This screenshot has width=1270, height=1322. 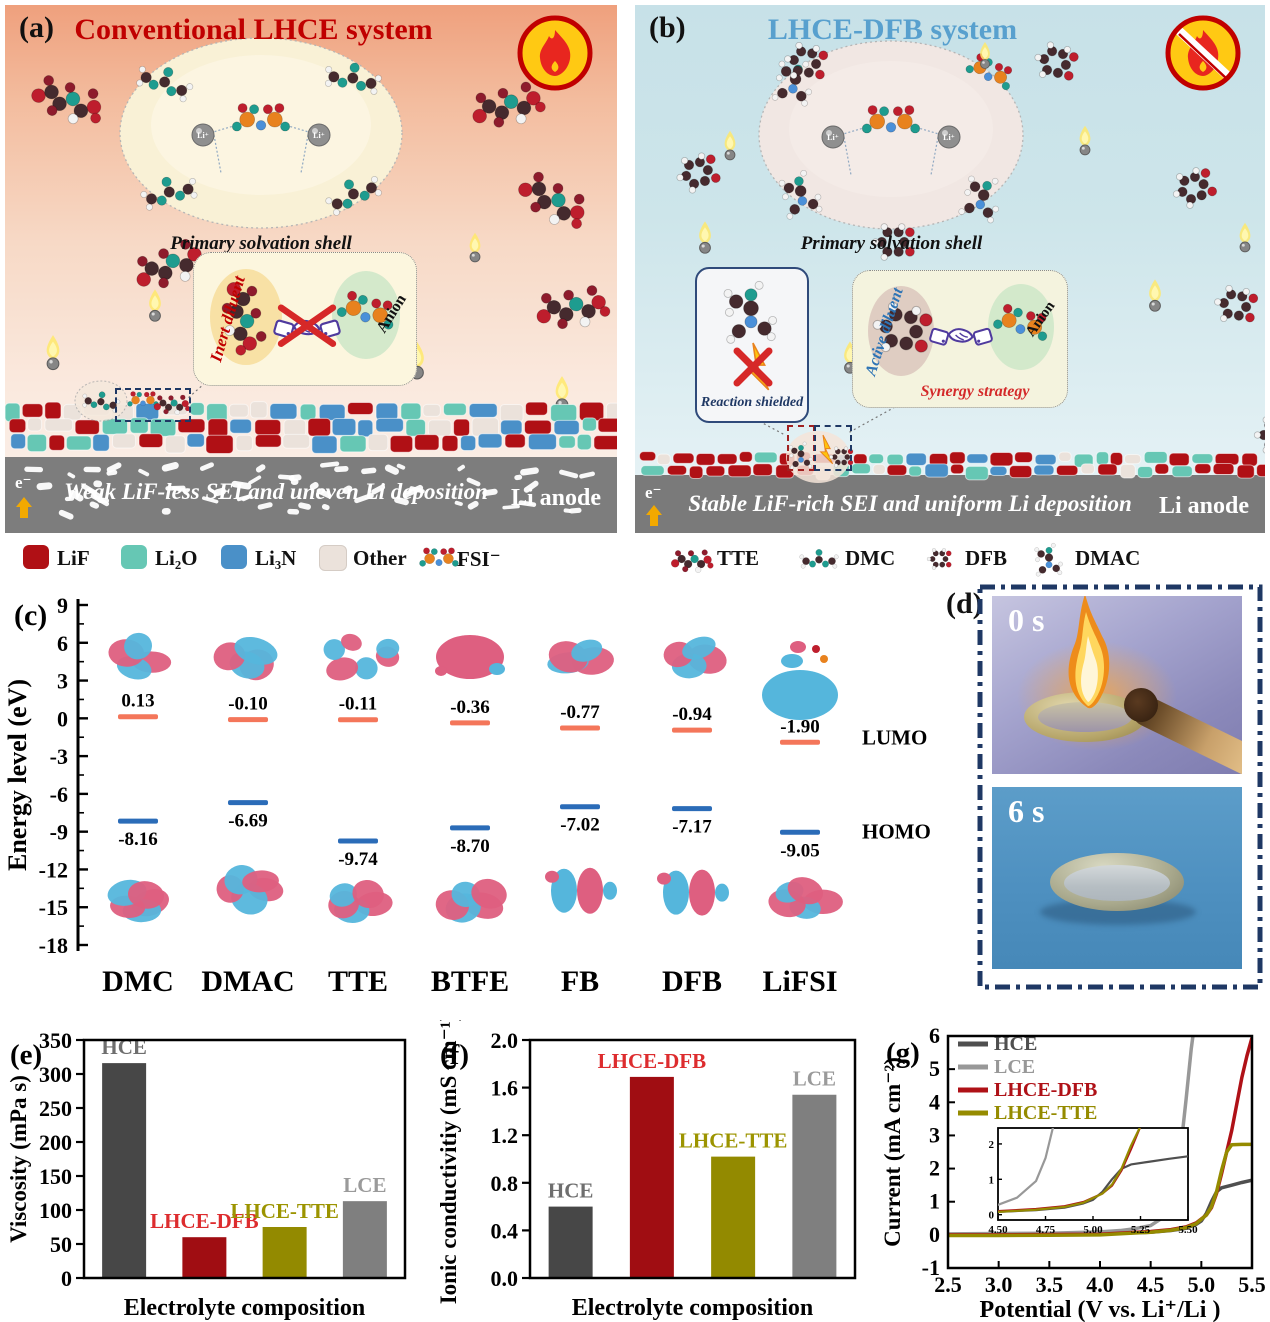 What do you see at coordinates (939, 559) in the screenshot?
I see `dfb-molecule-icon` at bounding box center [939, 559].